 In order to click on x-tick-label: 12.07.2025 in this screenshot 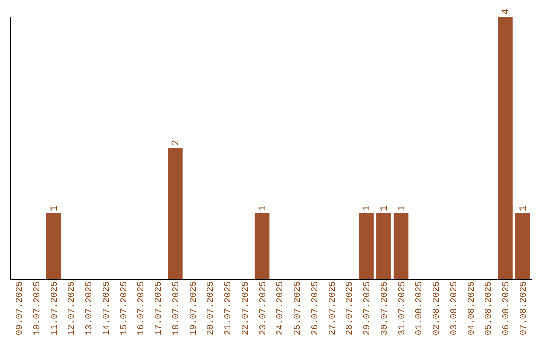, I will do `click(72, 309)`.